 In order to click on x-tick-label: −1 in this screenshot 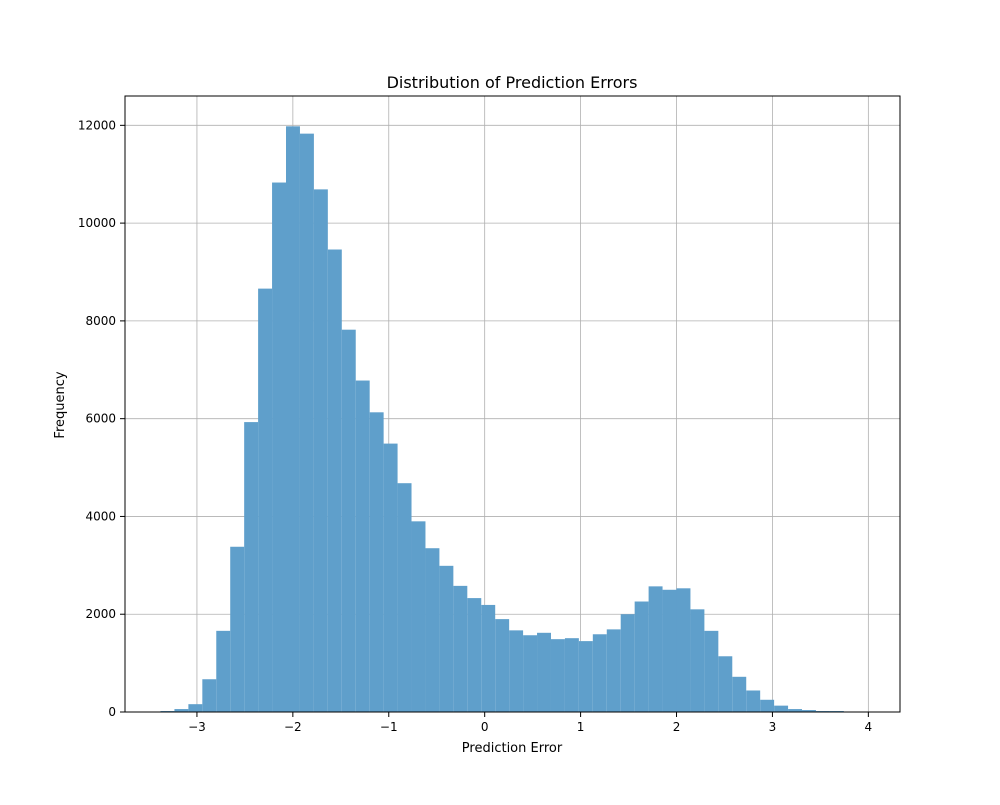, I will do `click(389, 727)`.